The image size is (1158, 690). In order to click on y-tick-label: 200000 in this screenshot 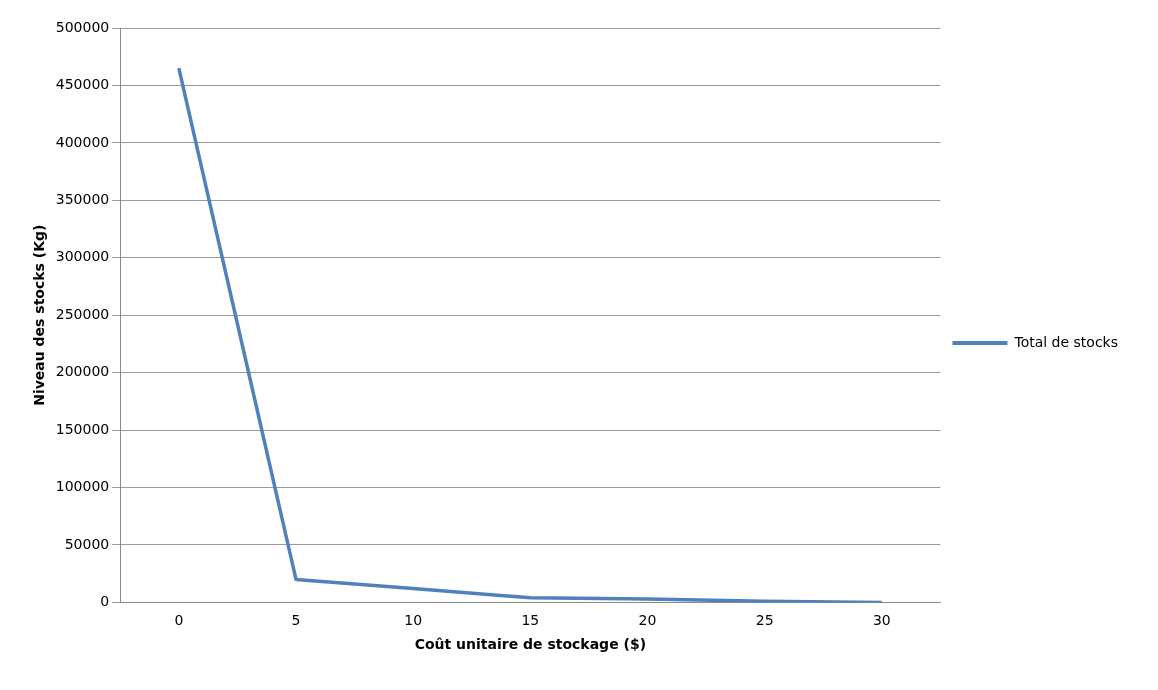, I will do `click(82, 371)`.